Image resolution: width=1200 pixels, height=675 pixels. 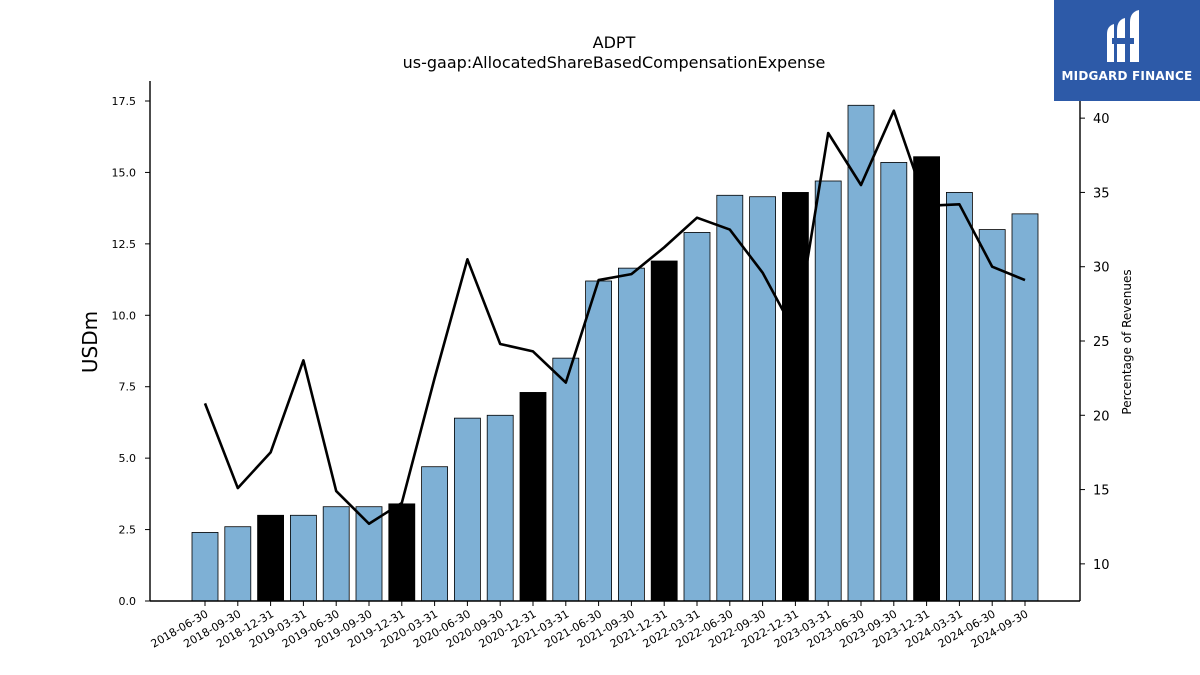 I want to click on y-right-tick-label: 25, so click(x=1101, y=342).